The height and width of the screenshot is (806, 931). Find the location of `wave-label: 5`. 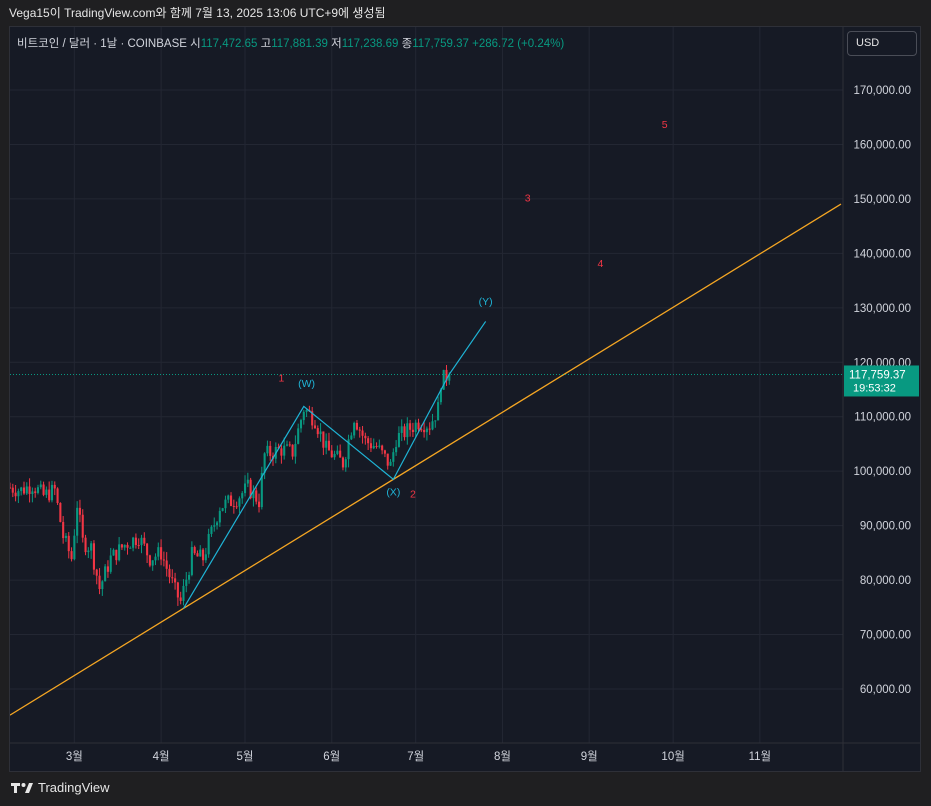

wave-label: 5 is located at coordinates (665, 125).